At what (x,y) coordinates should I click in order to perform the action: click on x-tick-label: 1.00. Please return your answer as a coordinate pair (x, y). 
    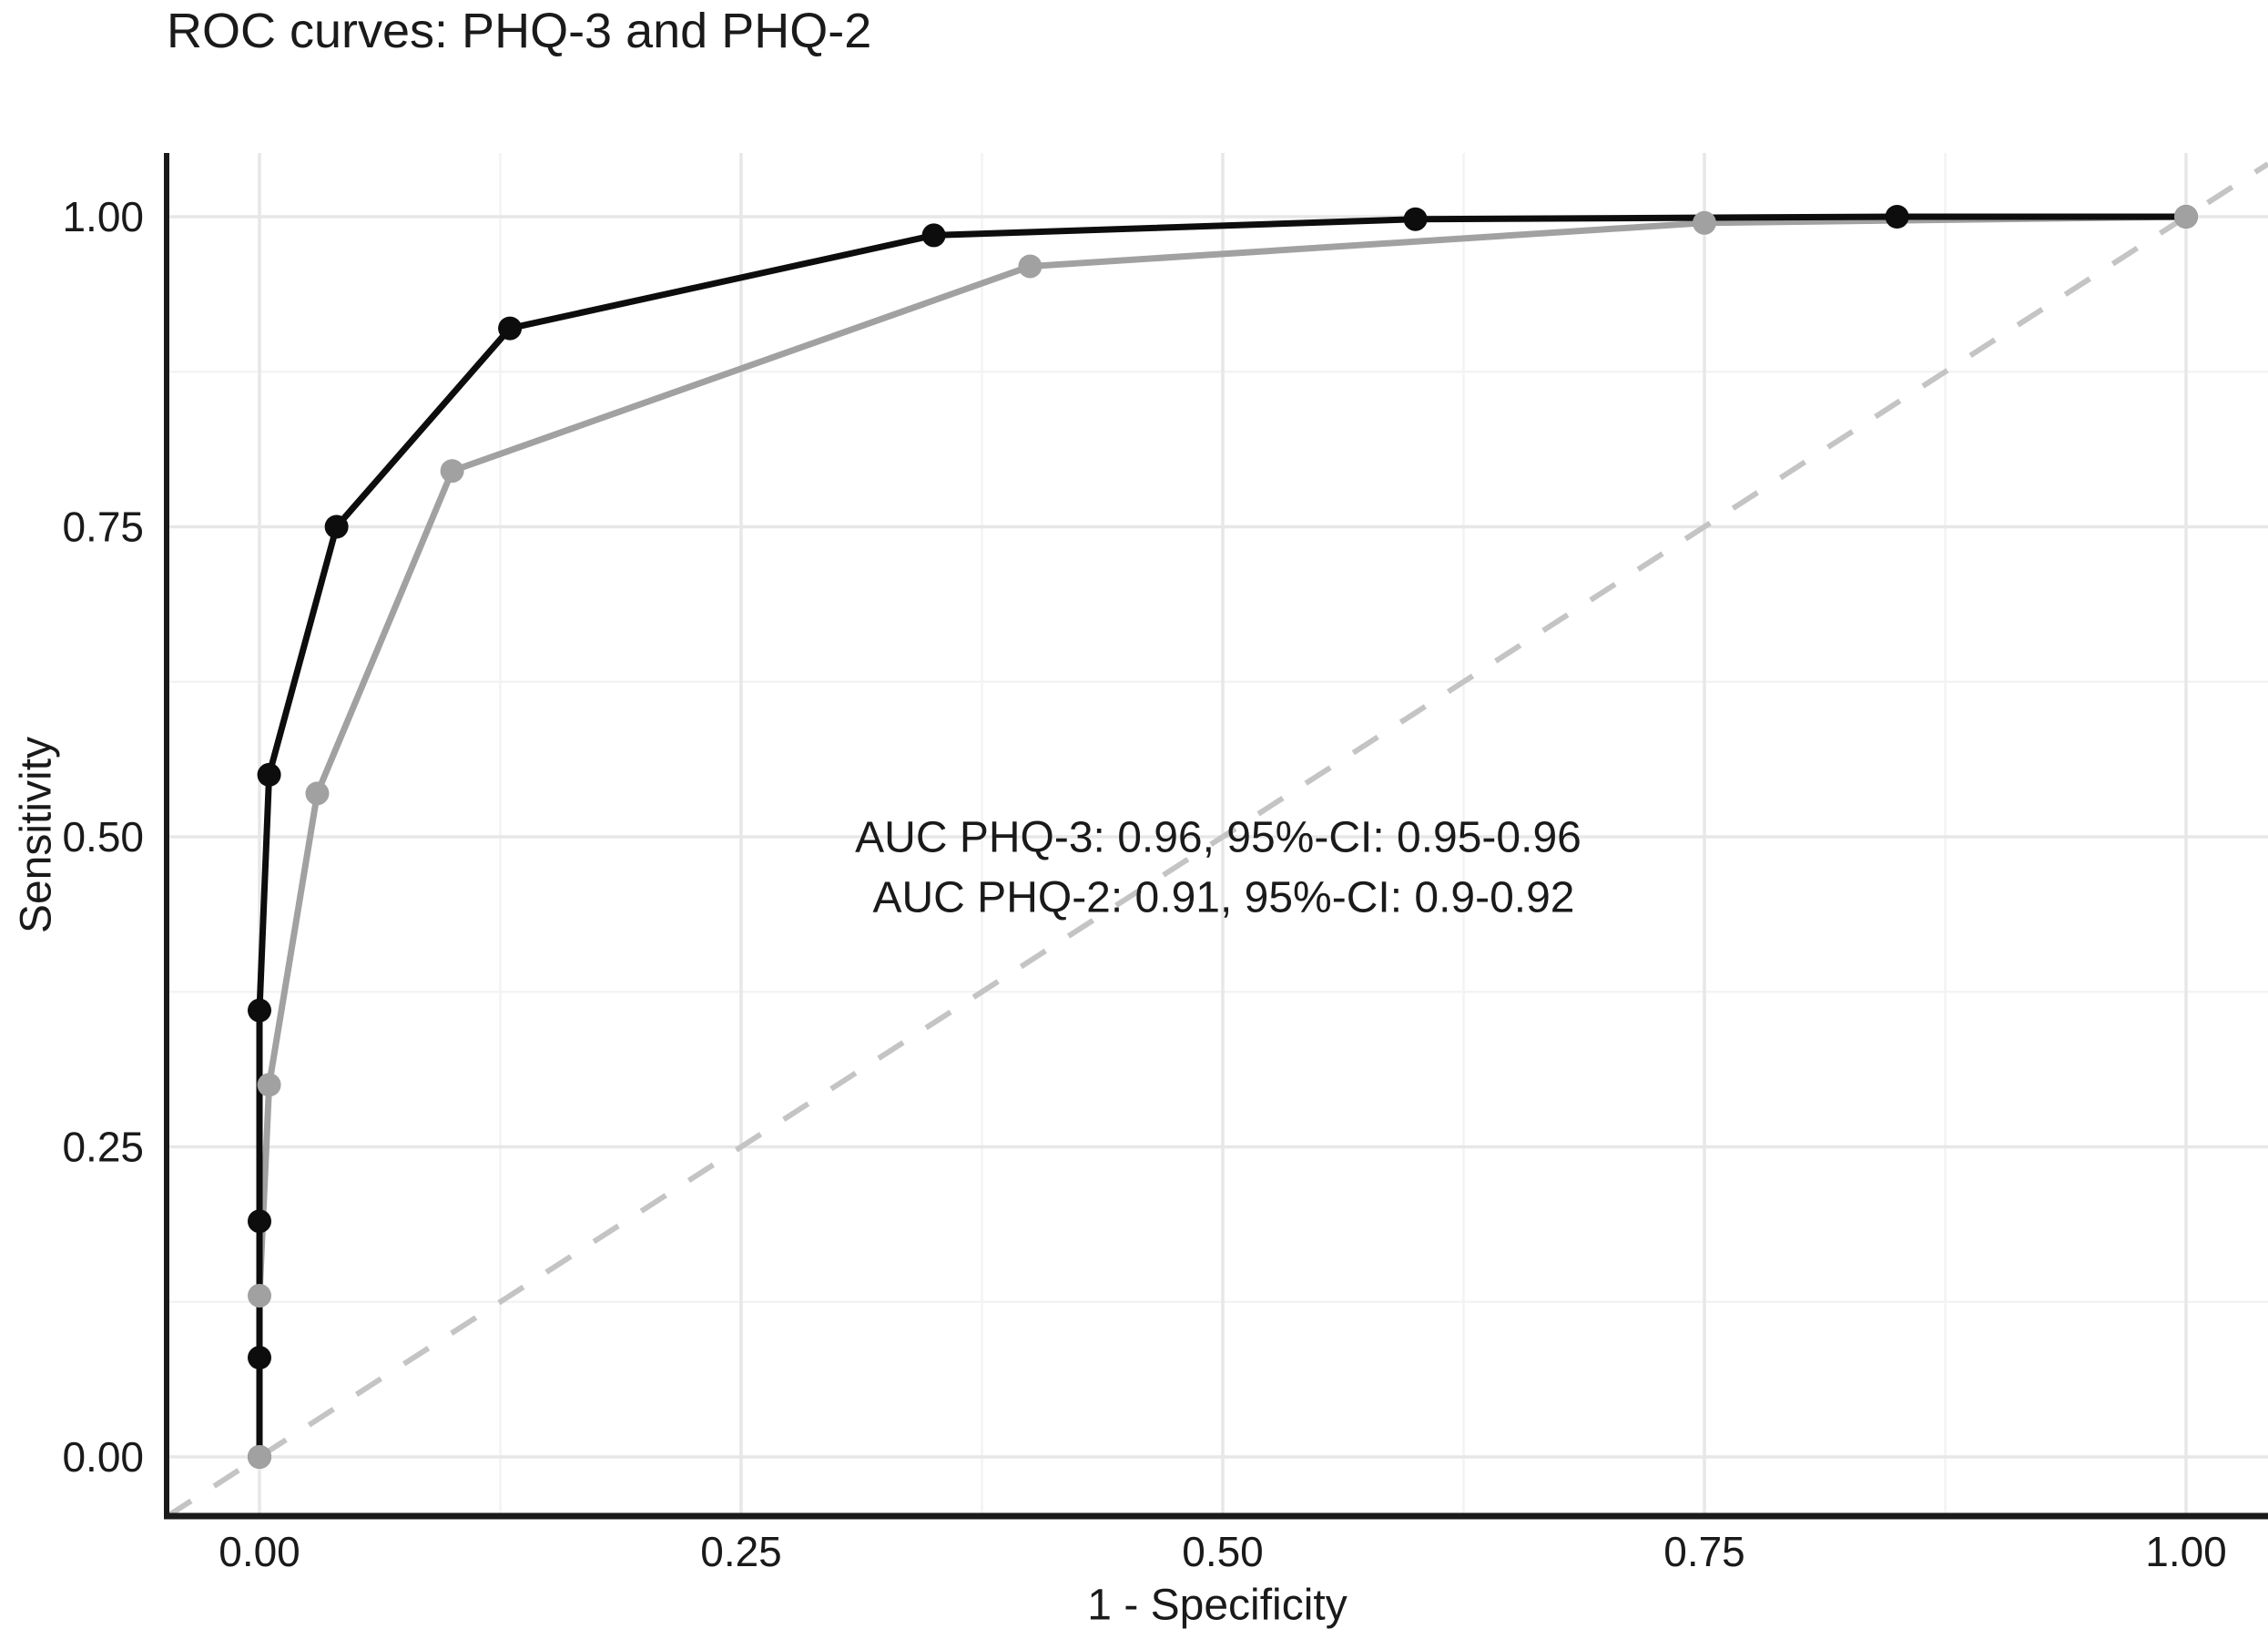
    Looking at the image, I should click on (2186, 1551).